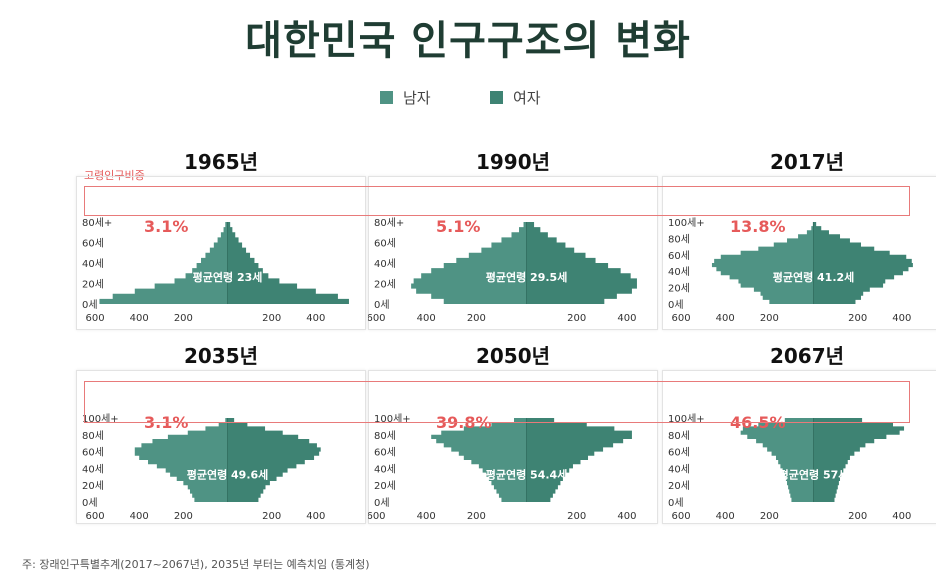 The height and width of the screenshot is (575, 936). Describe the element at coordinates (497, 402) in the screenshot. I see `elderly-highlight-bottom` at that location.